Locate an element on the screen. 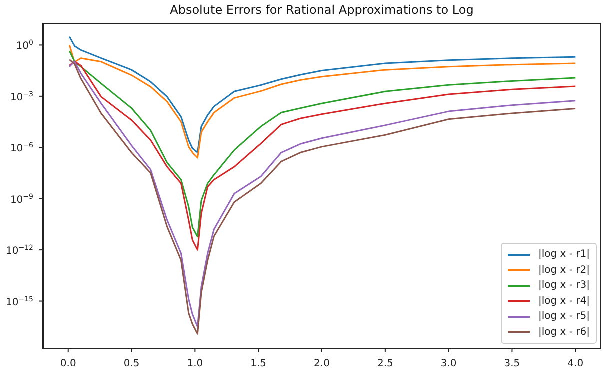 Image resolution: width=608 pixels, height=373 pixels. legend-label: |log x - r1| is located at coordinates (564, 254).